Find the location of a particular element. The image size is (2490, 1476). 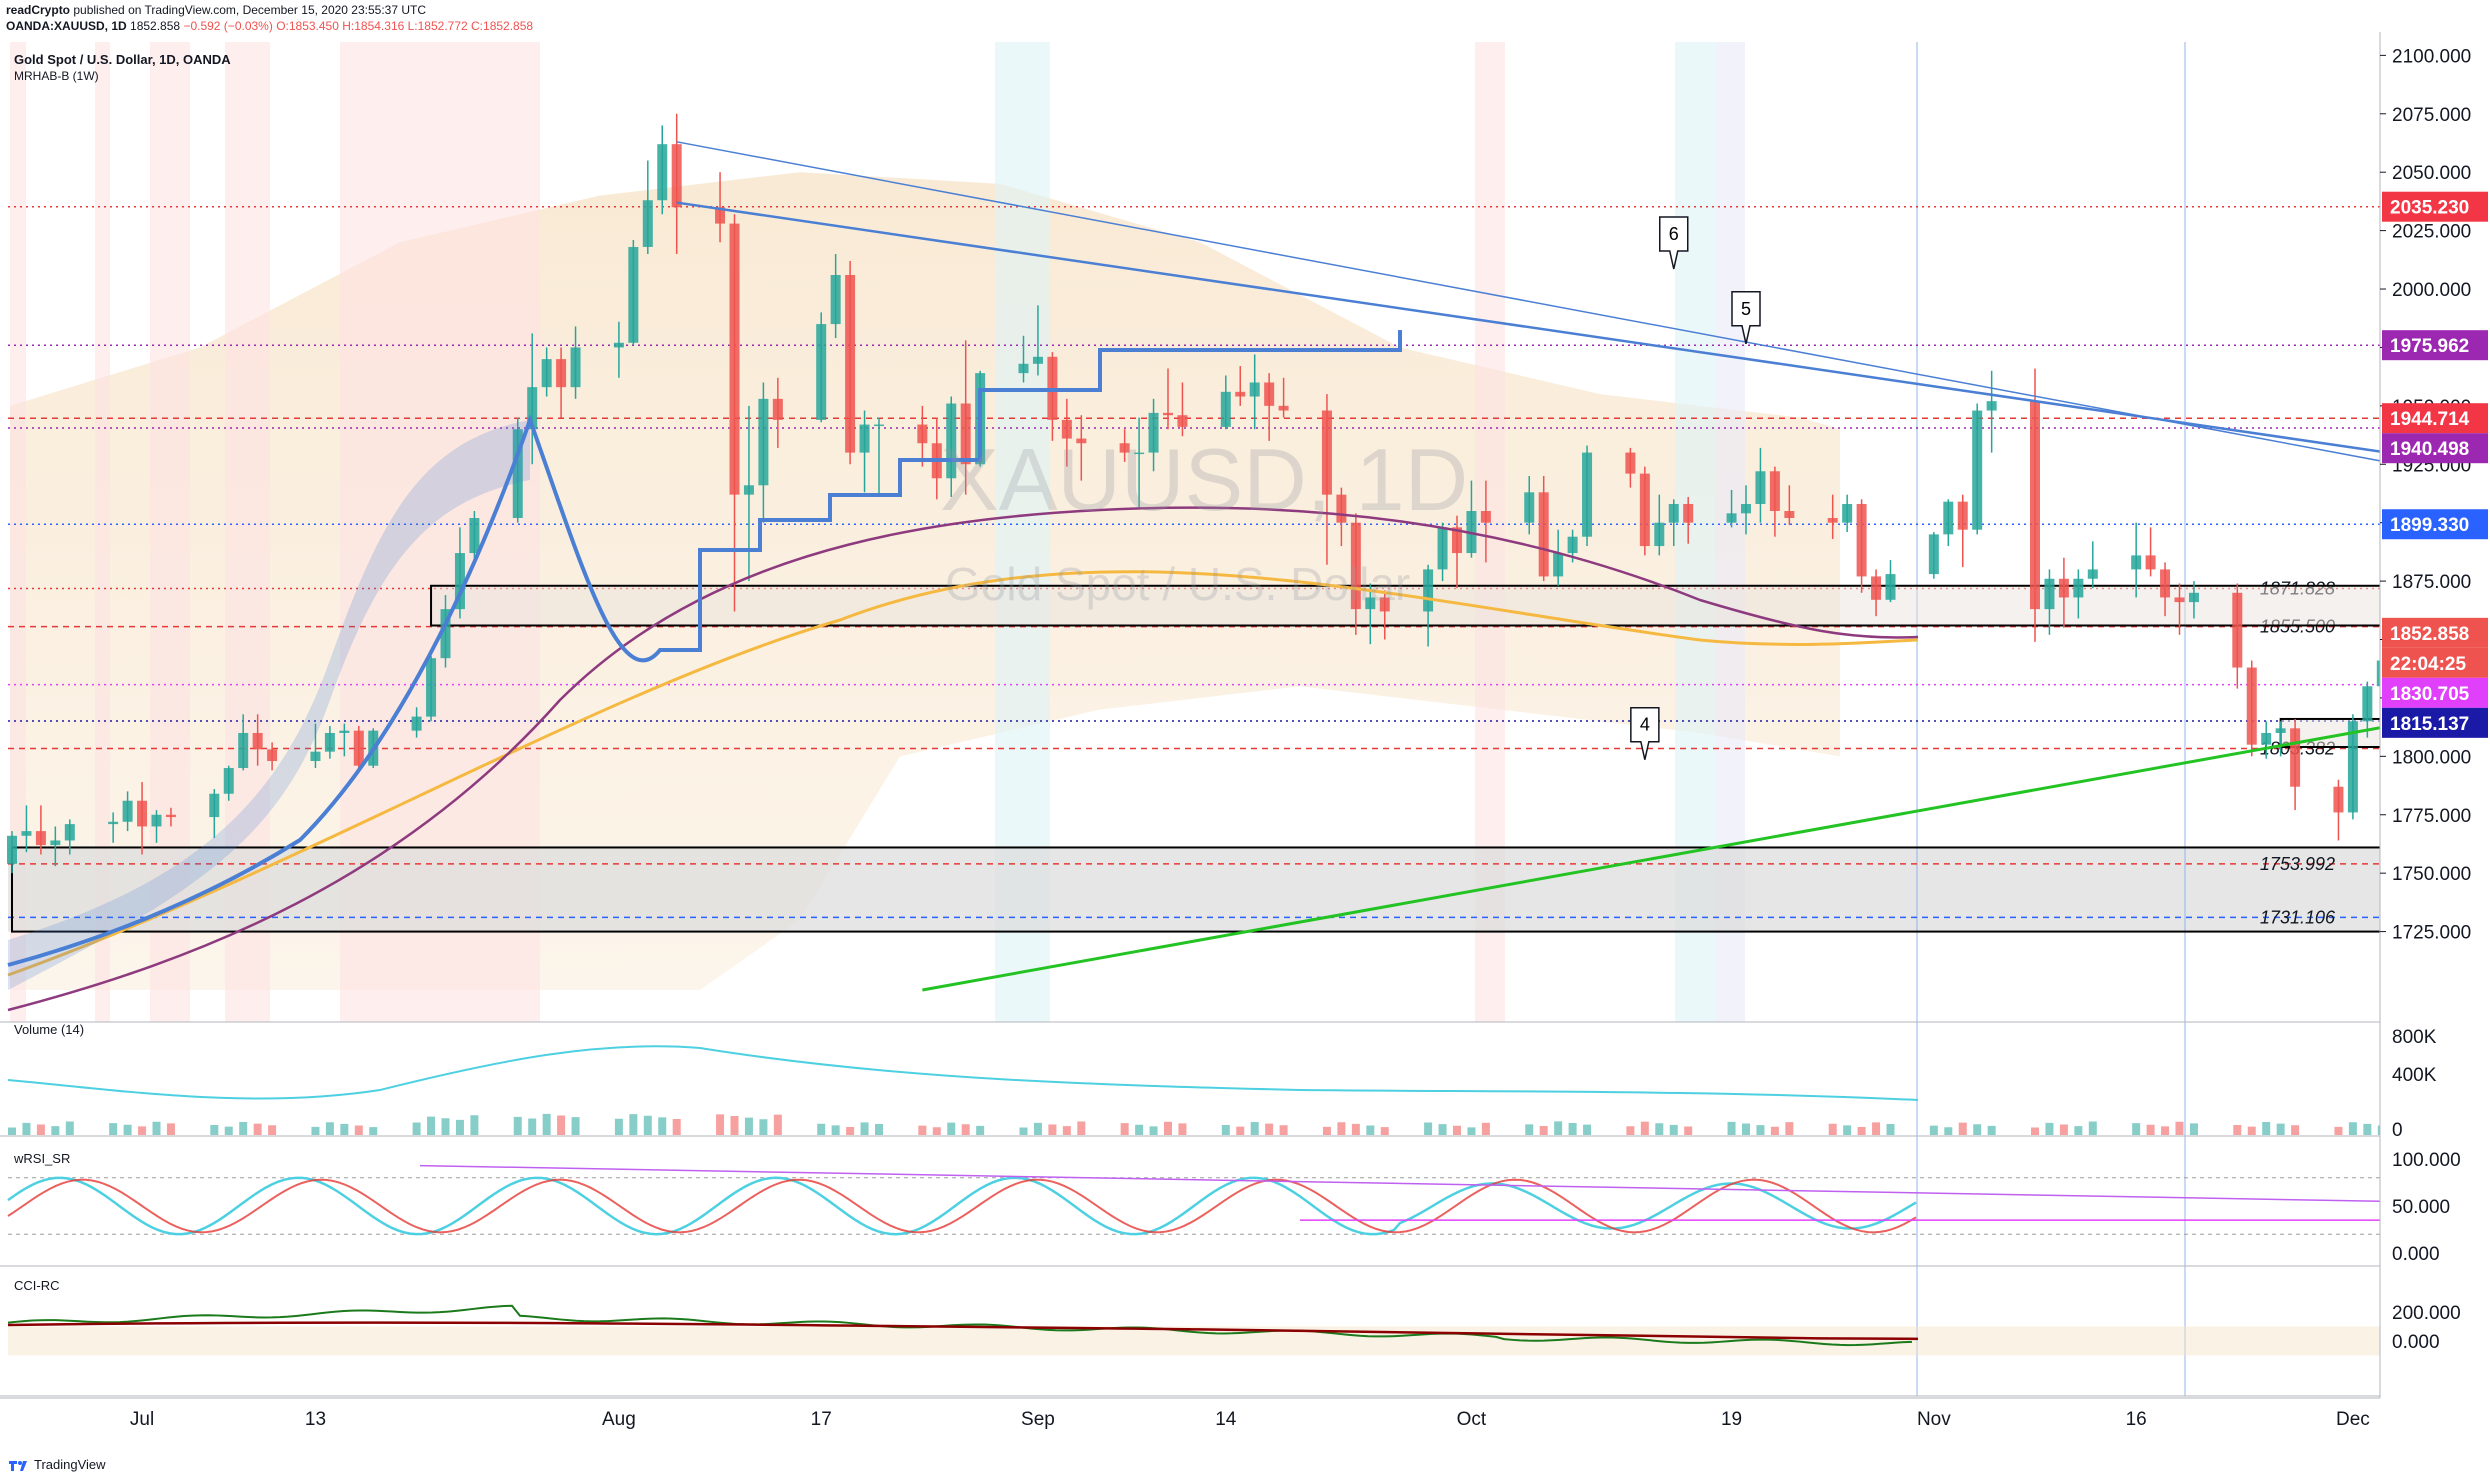

price-tick-label: 2025.000 is located at coordinates (2431, 232).